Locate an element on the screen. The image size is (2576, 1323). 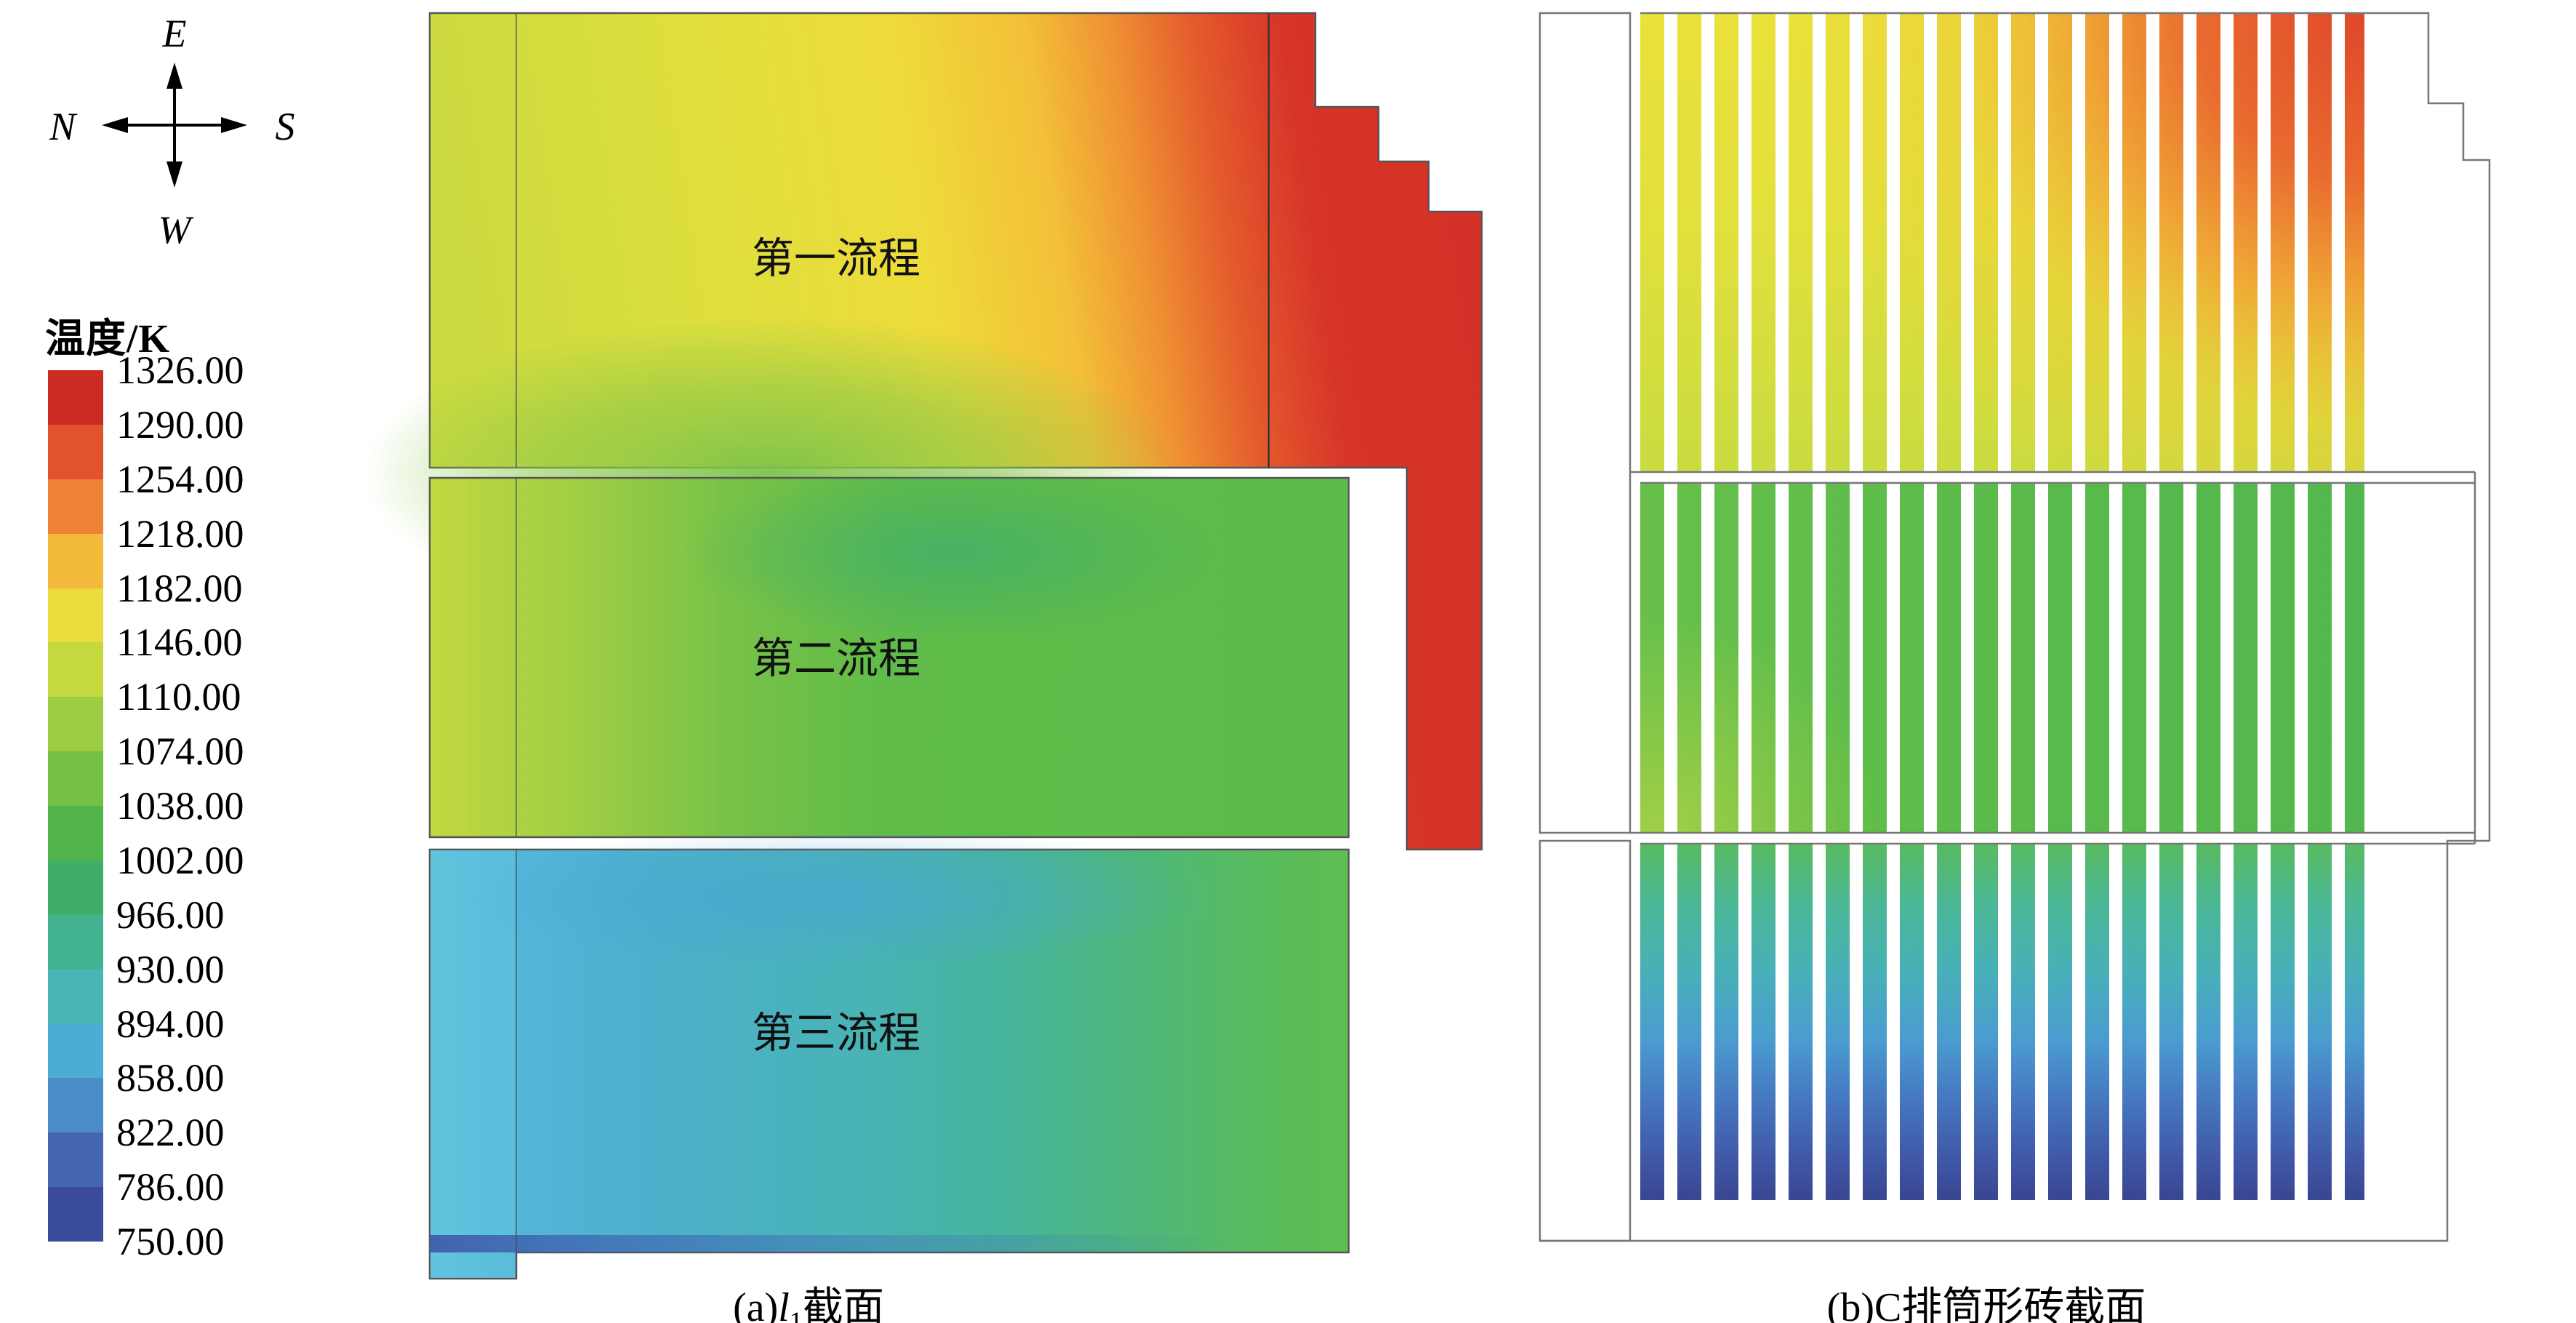
colorbar-tick-label: 1110.00 is located at coordinates (178, 697).